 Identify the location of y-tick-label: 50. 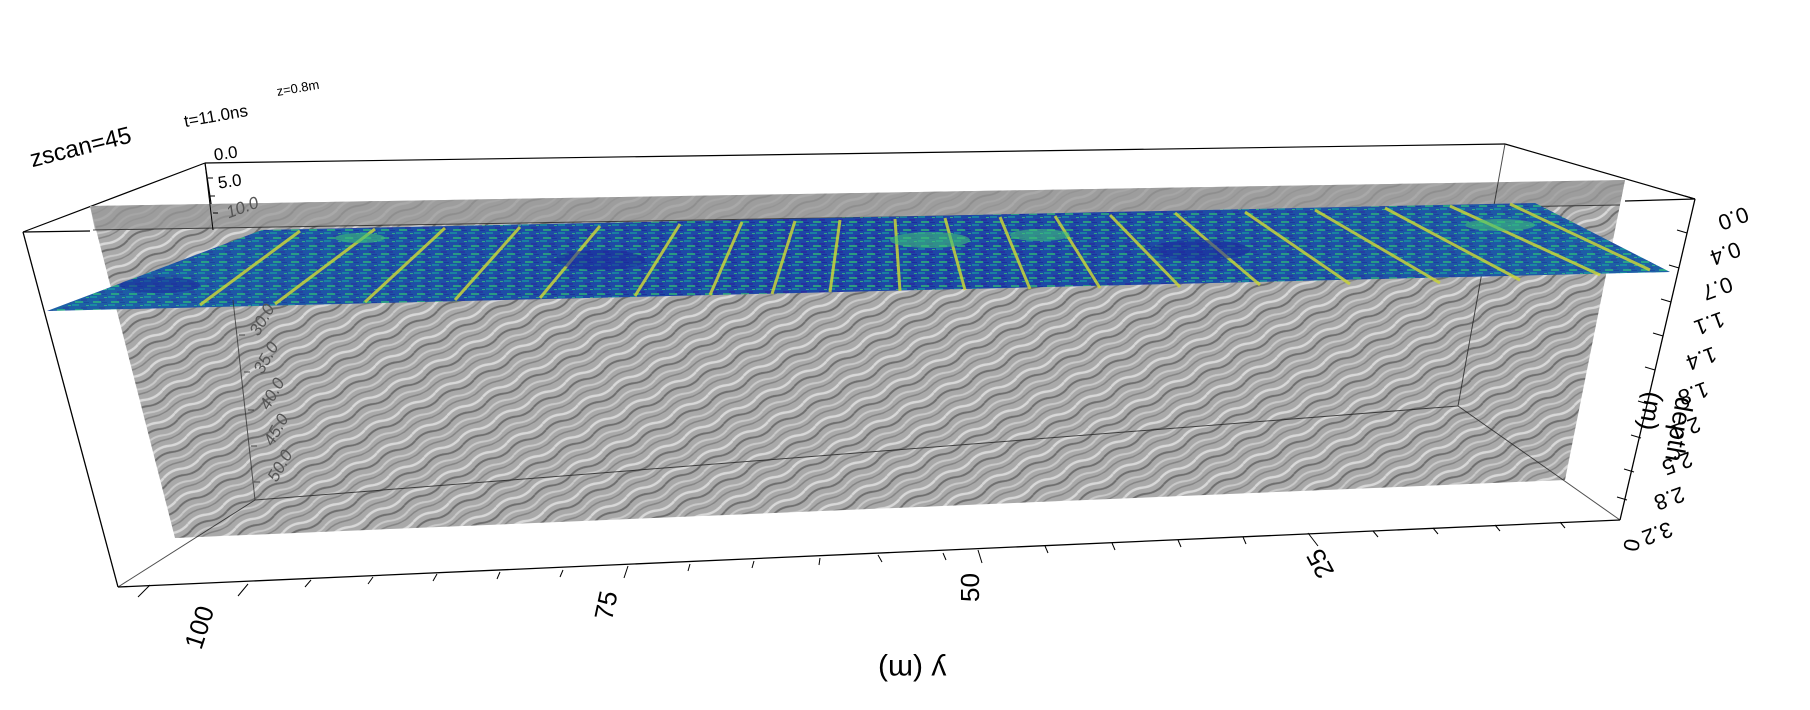
(969, 587).